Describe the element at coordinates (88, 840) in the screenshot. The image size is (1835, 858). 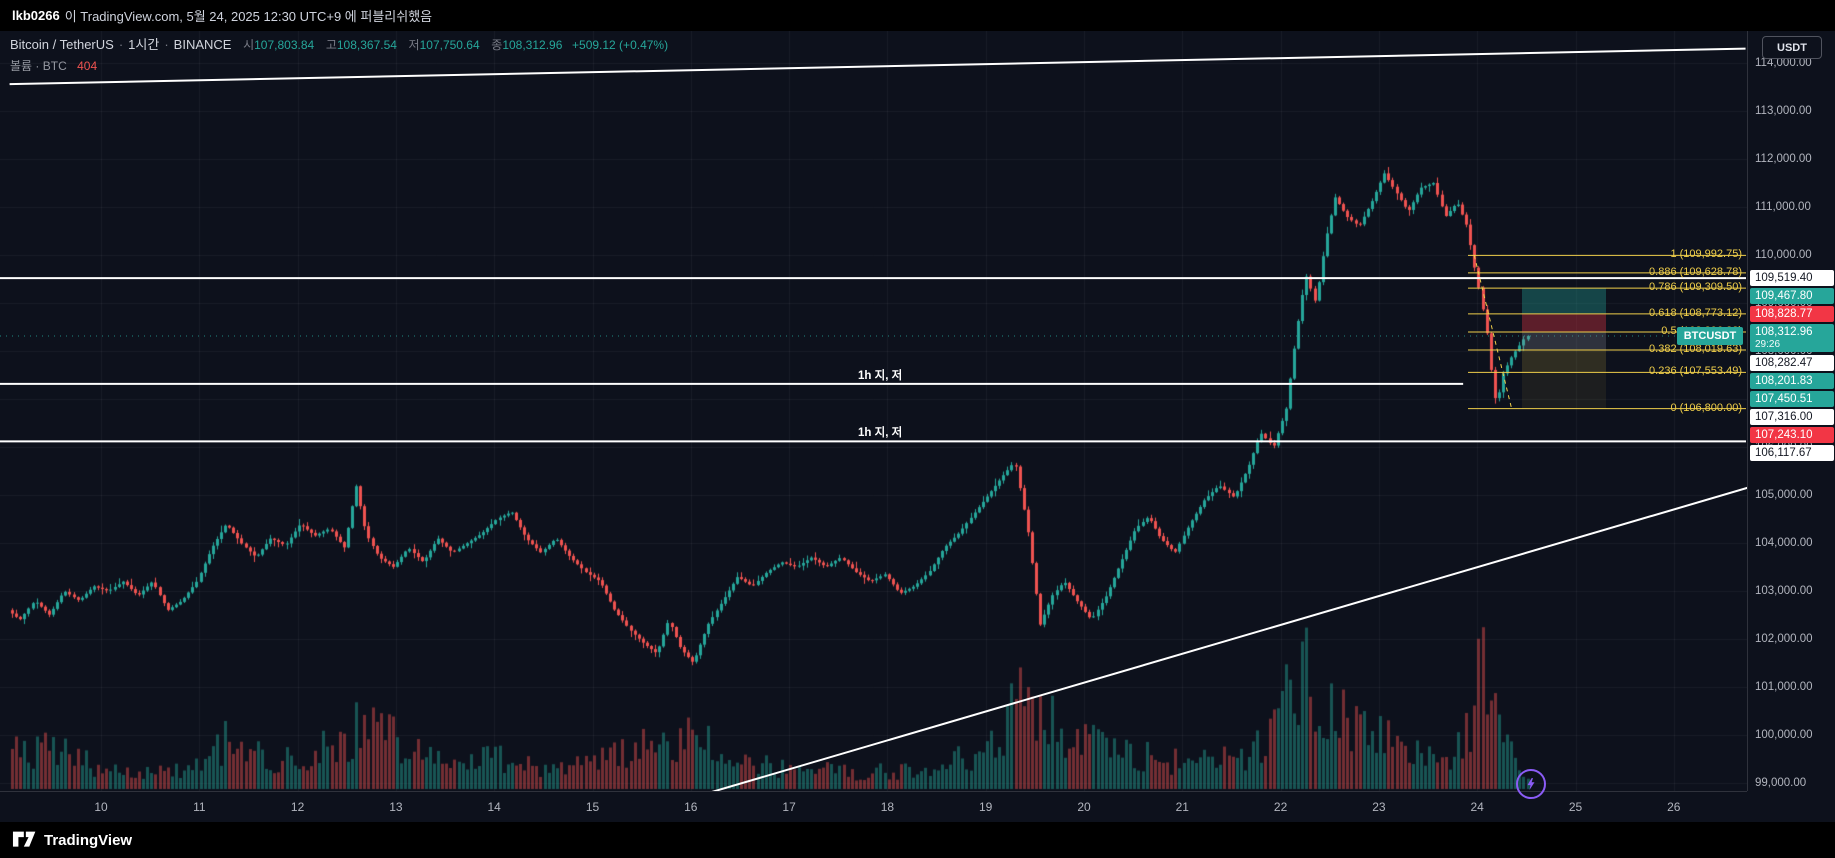
I see `brand-name: TradingView` at that location.